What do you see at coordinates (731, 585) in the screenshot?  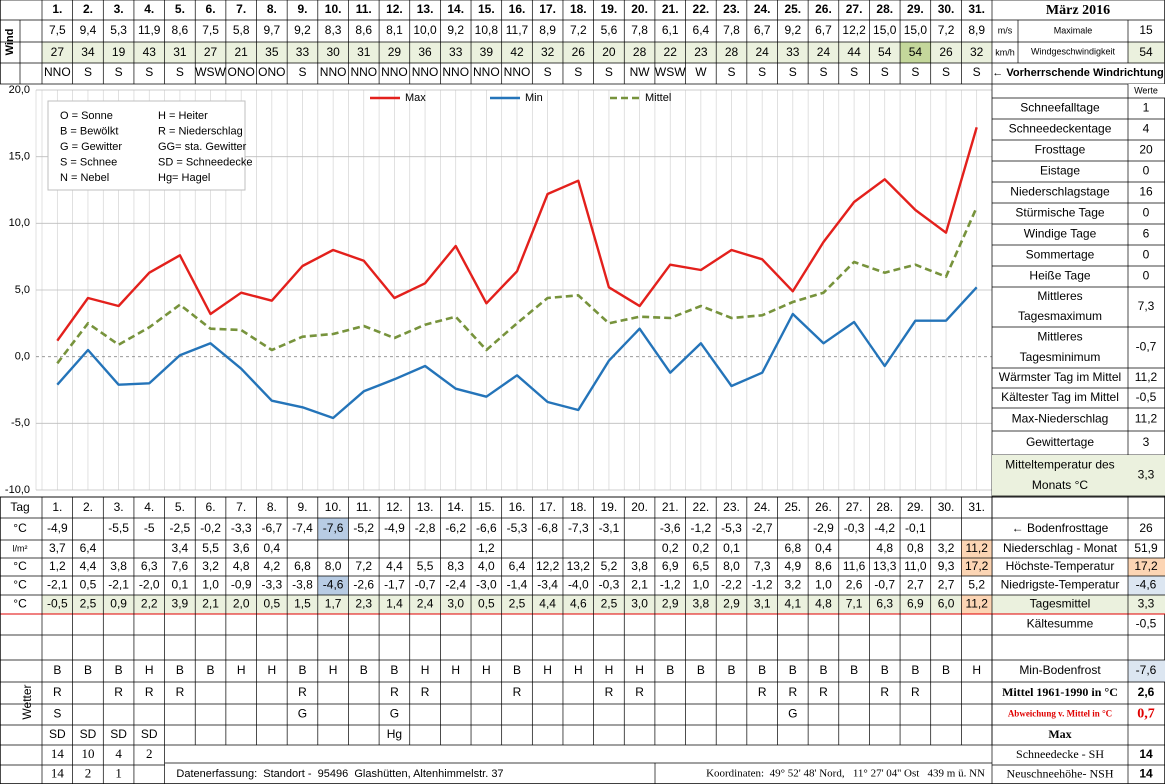 I see `table-value: -2,2` at bounding box center [731, 585].